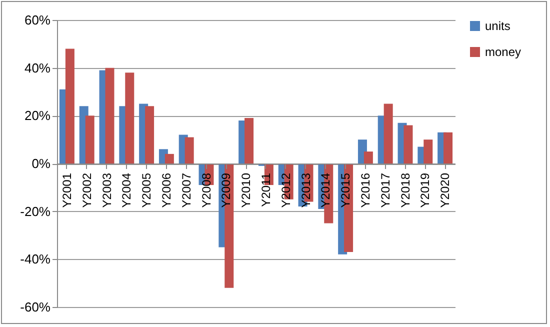 The image size is (550, 327). I want to click on y-tick-label: 40%, so click(37, 68).